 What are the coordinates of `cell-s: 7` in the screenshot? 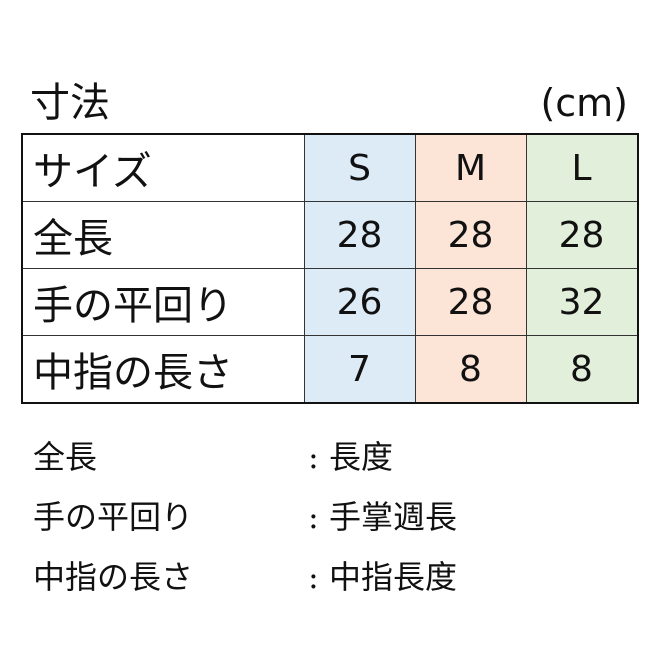 It's located at (359, 369).